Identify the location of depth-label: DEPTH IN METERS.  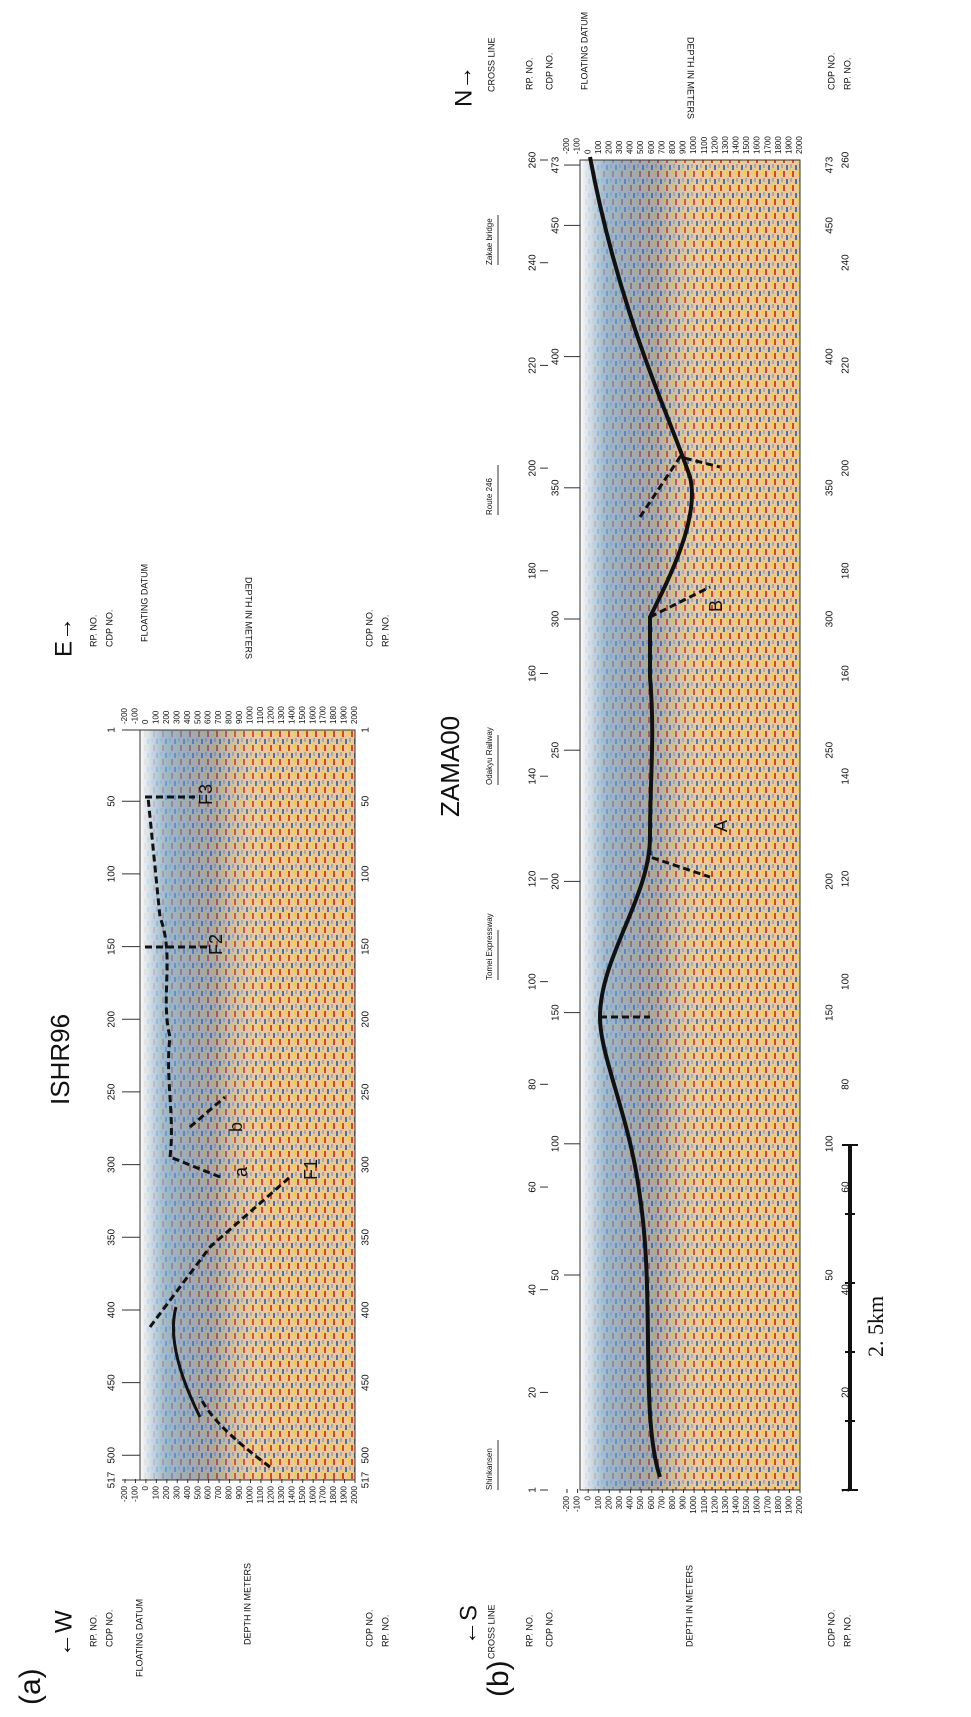
(689, 1606).